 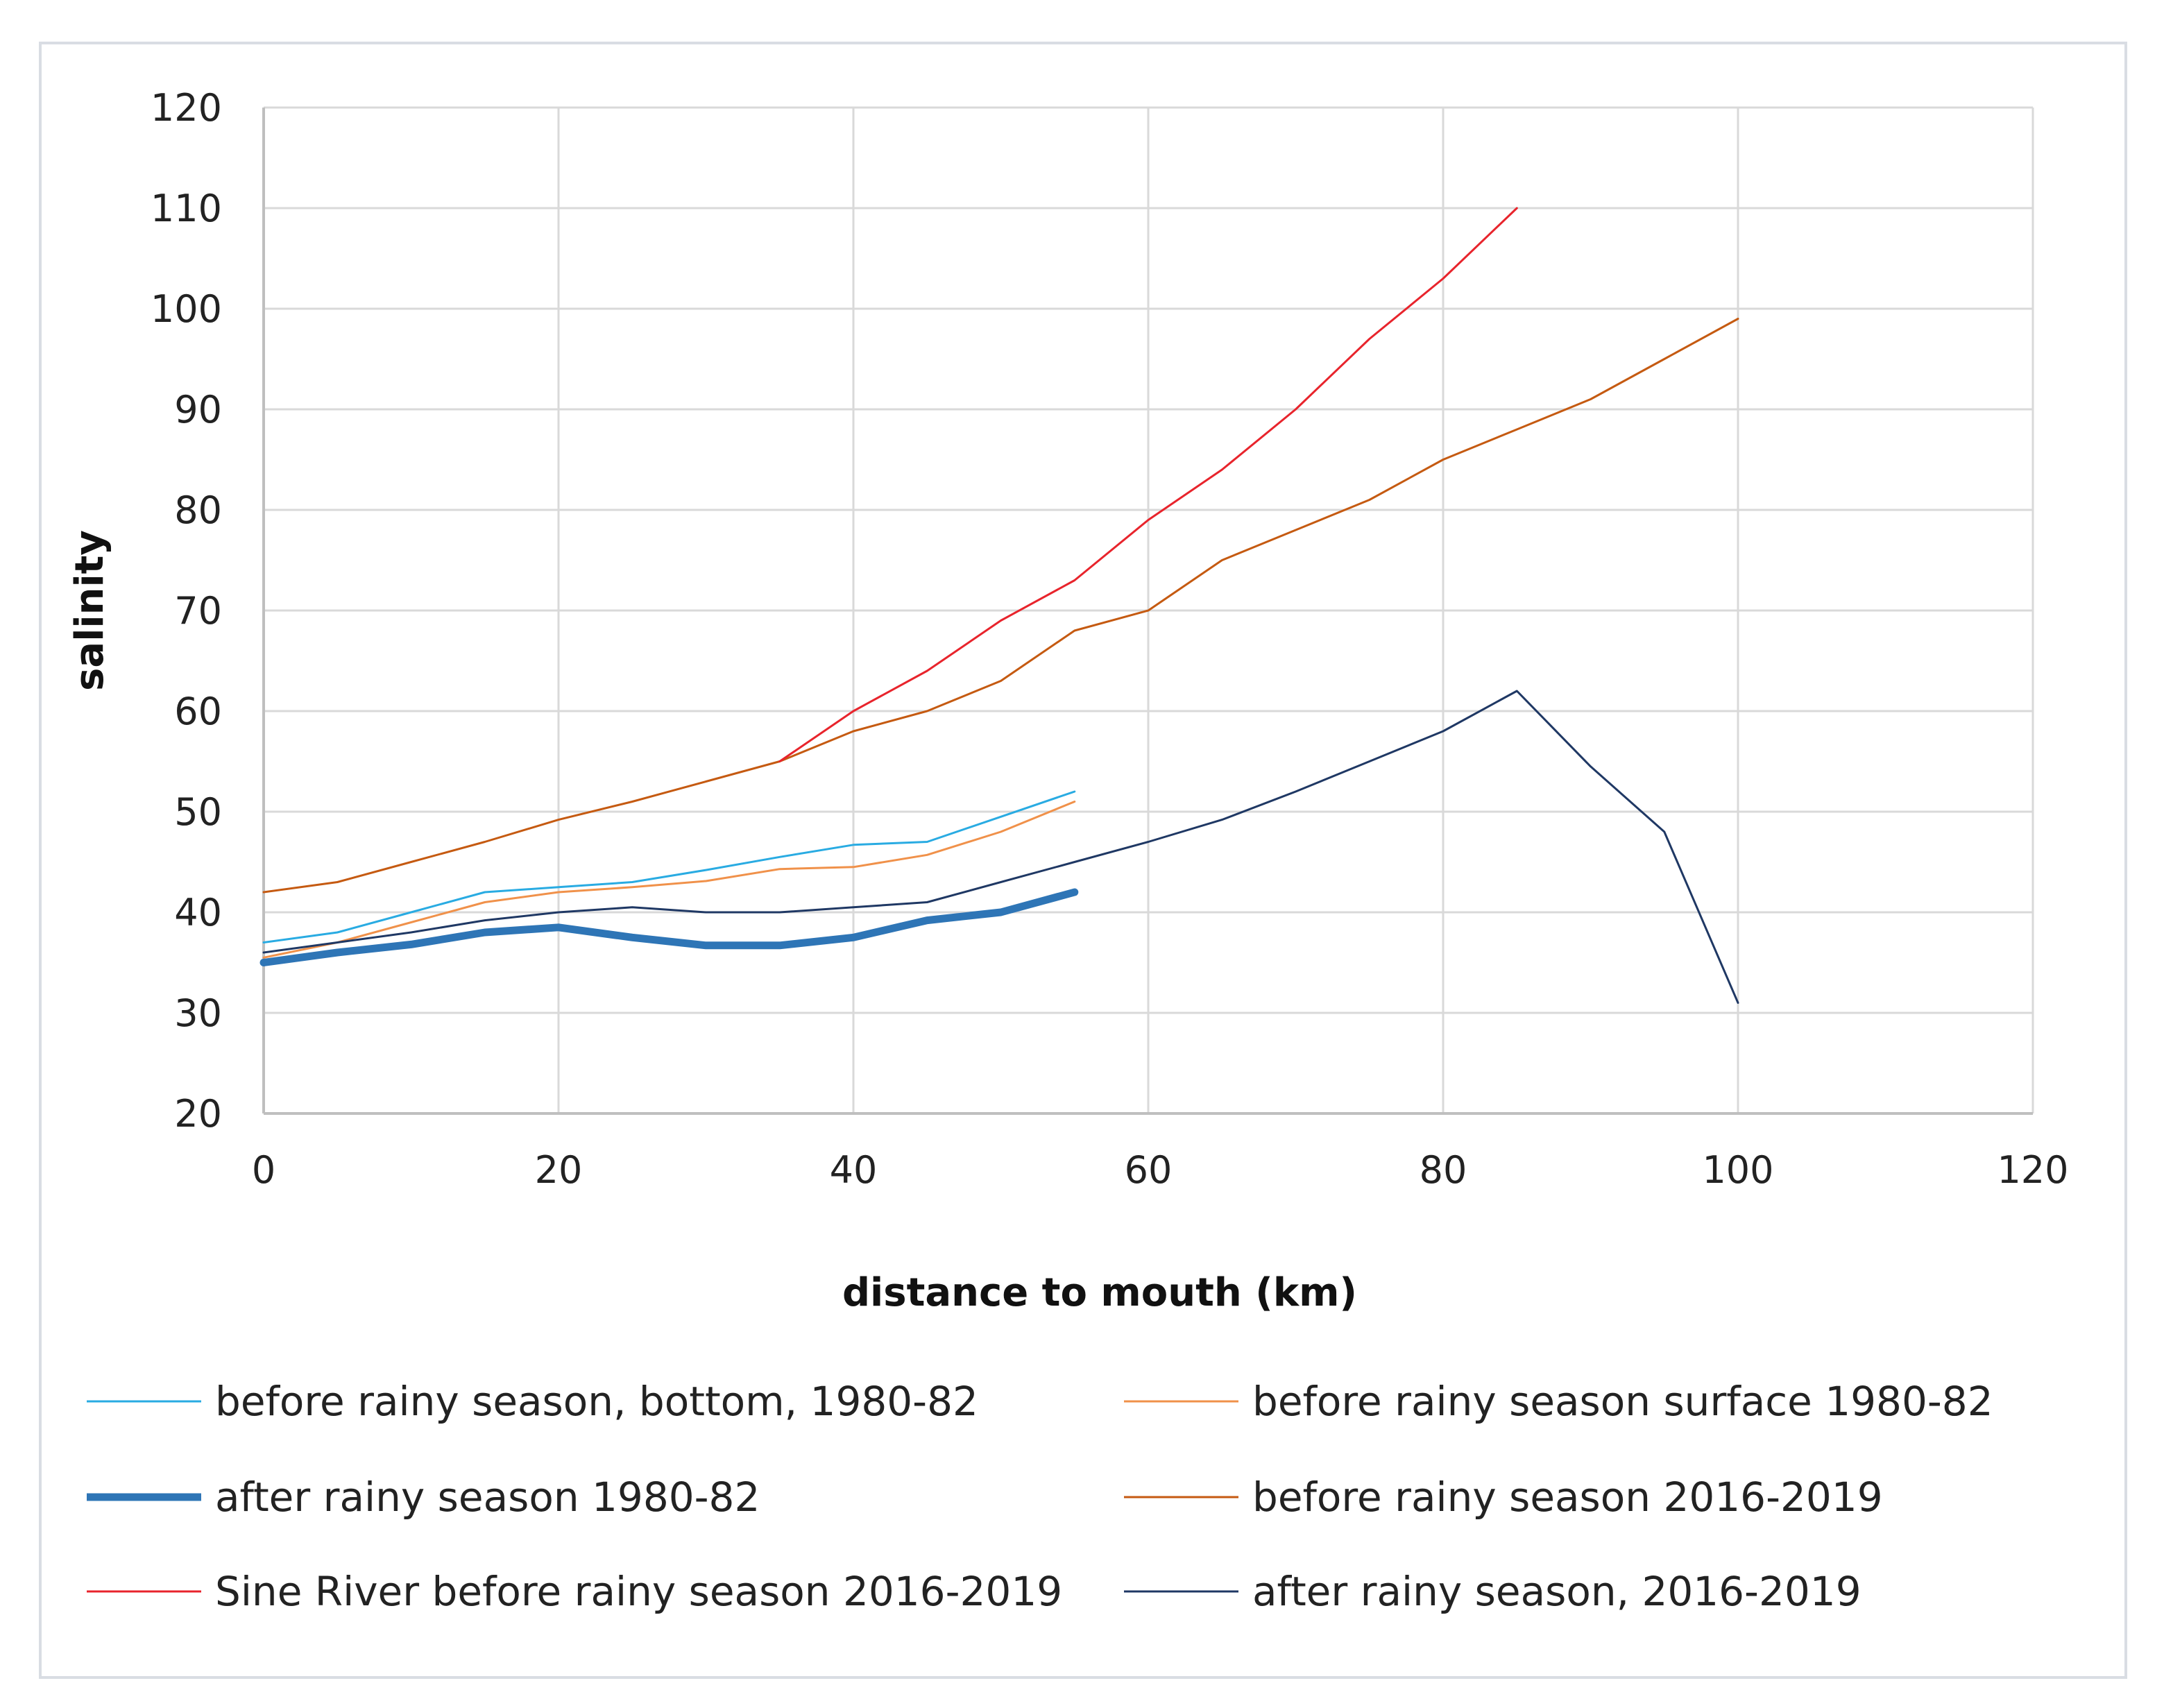 I want to click on x-axis-title: distance to mouth (km), so click(x=1099, y=1292).